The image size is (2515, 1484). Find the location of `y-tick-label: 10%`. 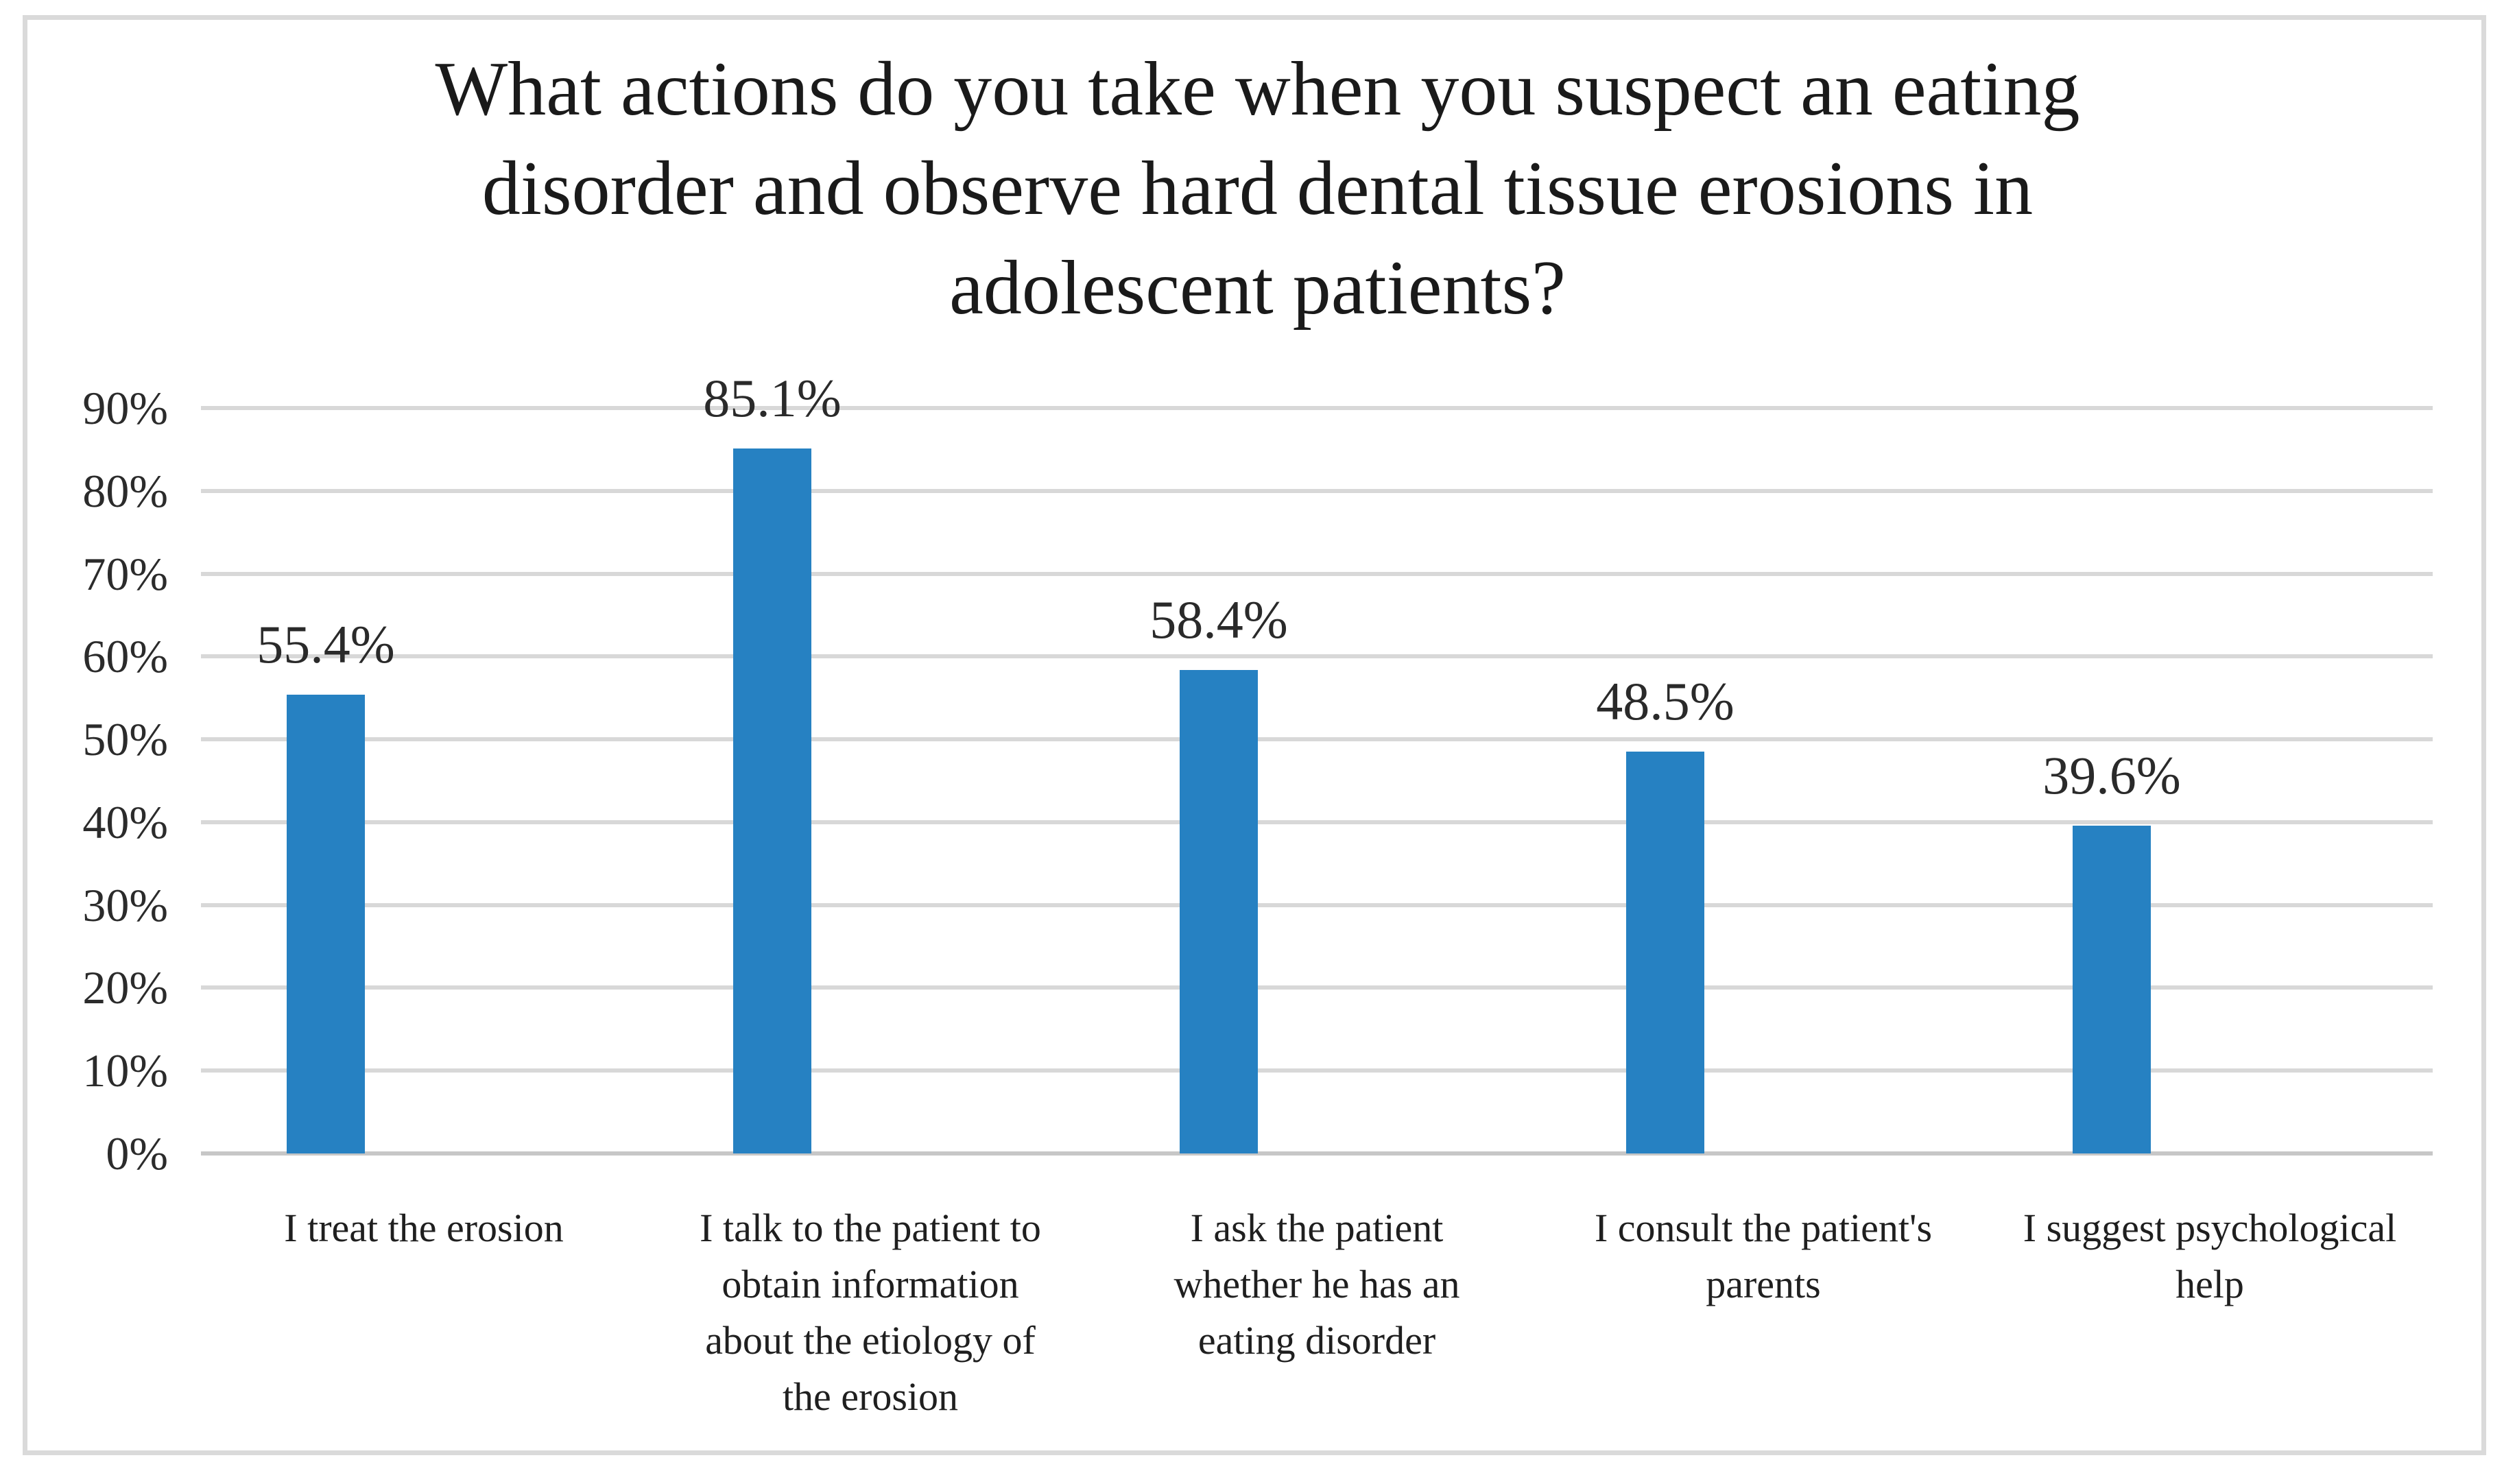

y-tick-label: 10% is located at coordinates (125, 1070).